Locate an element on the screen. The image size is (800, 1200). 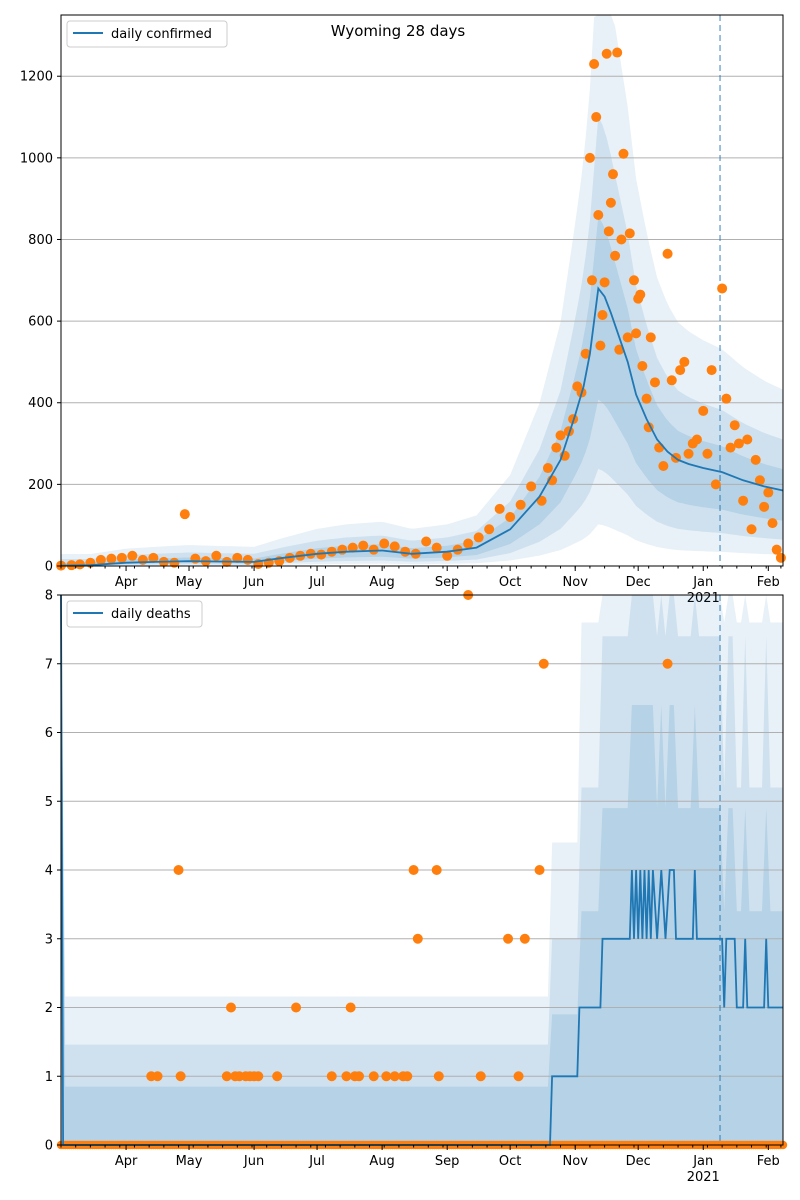
y-tick-label: 1000 is located at coordinates (36, 158).